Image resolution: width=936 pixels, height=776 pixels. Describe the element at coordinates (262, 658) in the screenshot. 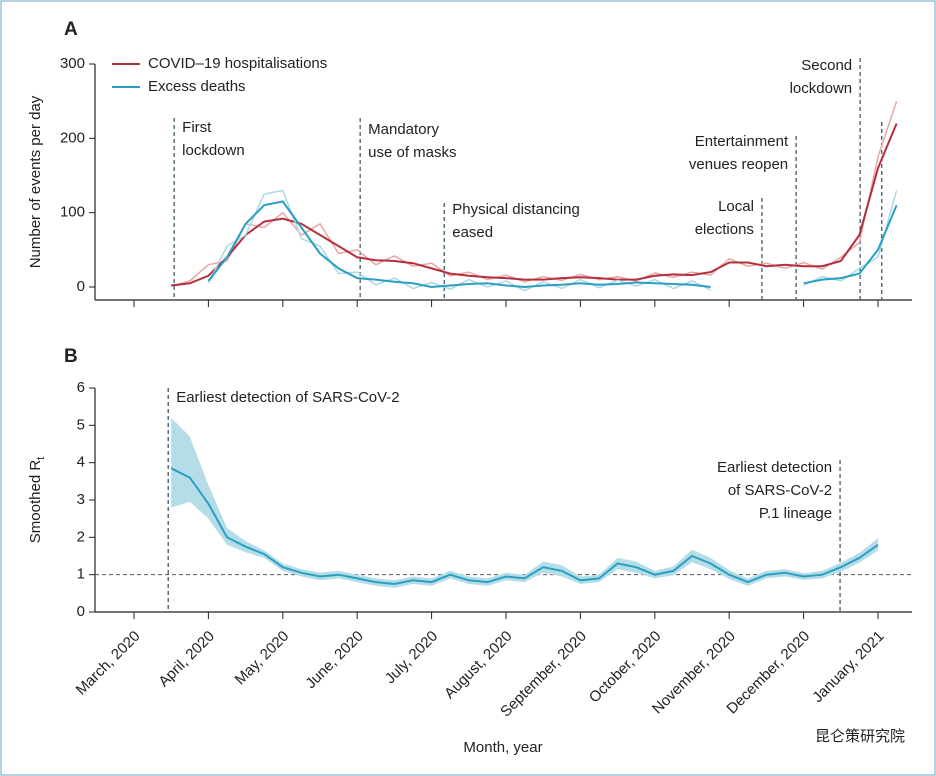

I see `x-tick-label: May, 2020` at that location.